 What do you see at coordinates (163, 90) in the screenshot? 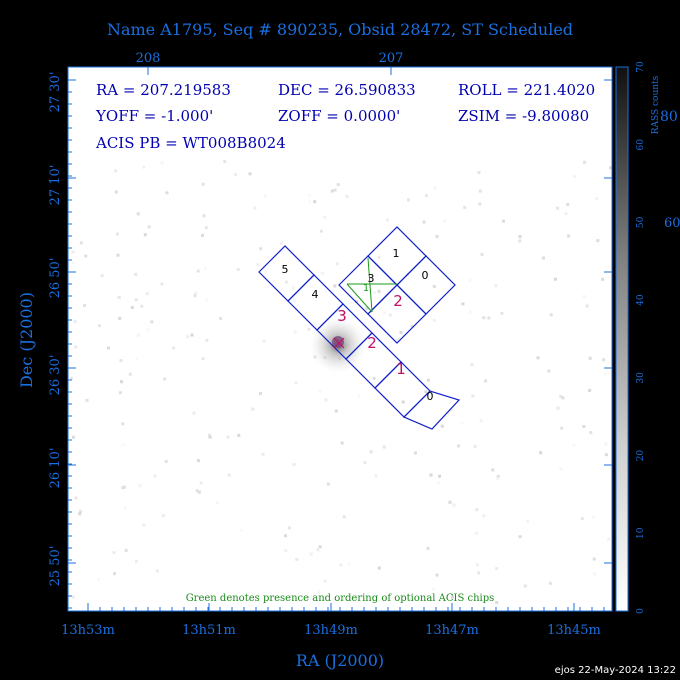
I see `info-ra: RA = 207.219583` at bounding box center [163, 90].